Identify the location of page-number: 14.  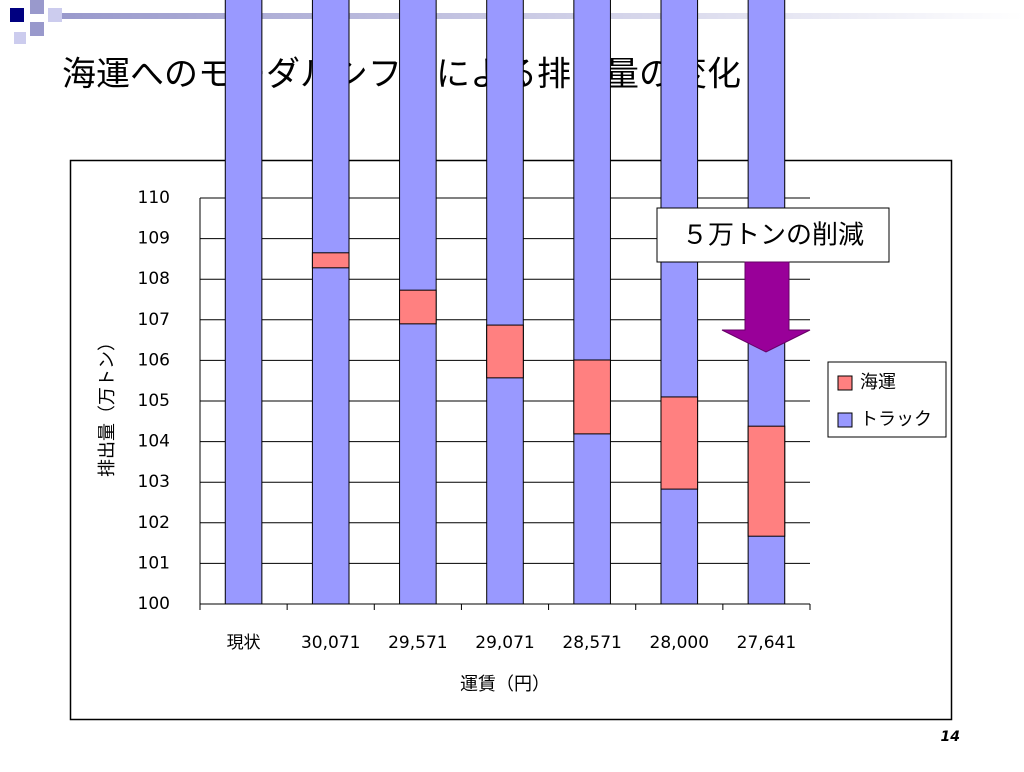
(950, 737).